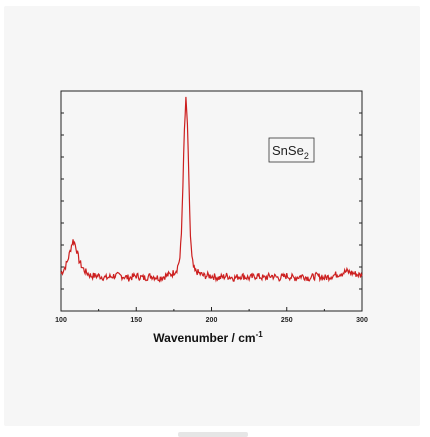 This screenshot has width=430, height=437. I want to click on scroll-handle, so click(213, 434).